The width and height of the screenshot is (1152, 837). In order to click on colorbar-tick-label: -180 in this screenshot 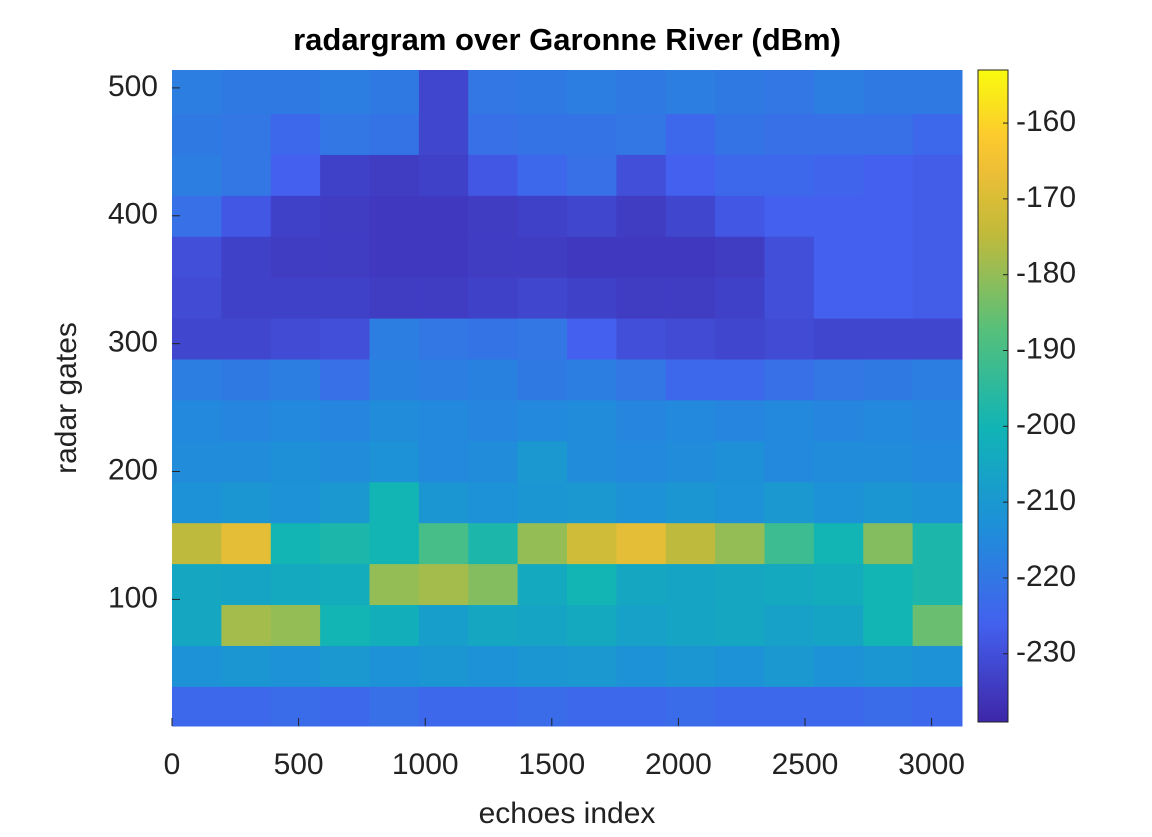, I will do `click(1046, 273)`.